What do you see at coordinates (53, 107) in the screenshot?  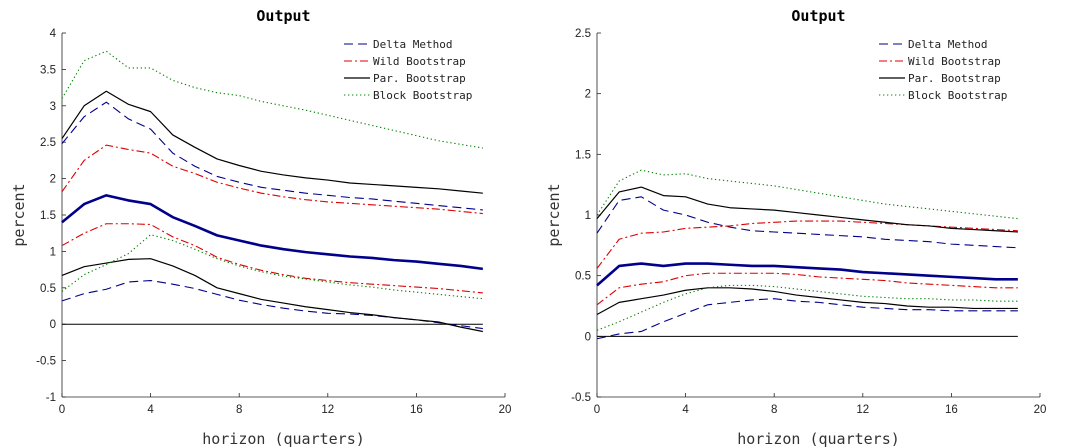 I see `y-tick-label: 3` at bounding box center [53, 107].